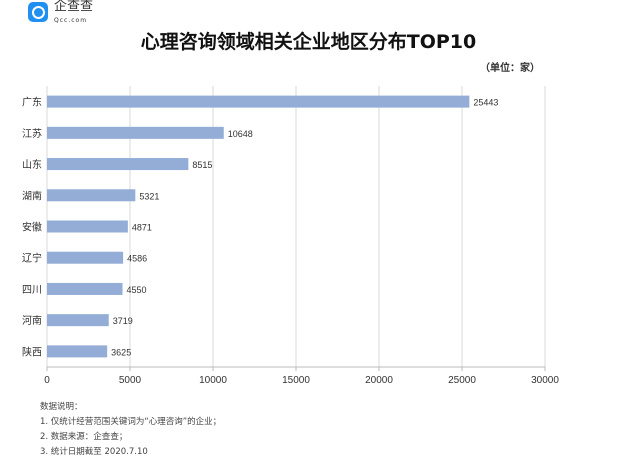 This screenshot has height=464, width=617. Describe the element at coordinates (94, 452) in the screenshot. I see `note-line: 3. 统计日期截至 2020.7.10` at that location.